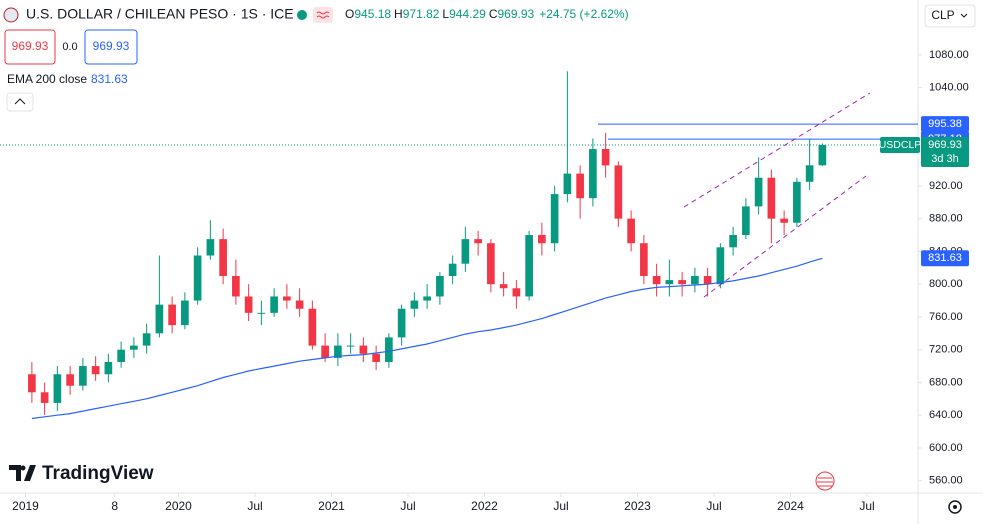 Image resolution: width=983 pixels, height=524 pixels. I want to click on y-tick-label: 680.00, so click(946, 382).